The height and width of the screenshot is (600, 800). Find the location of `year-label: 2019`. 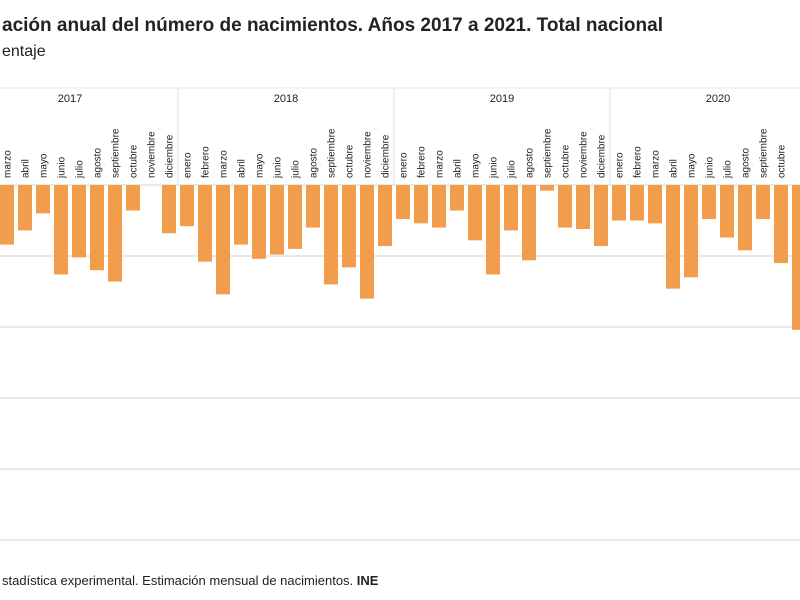

year-label: 2019 is located at coordinates (502, 99).